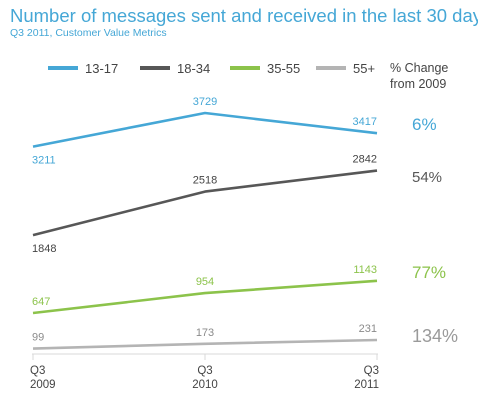  Describe the element at coordinates (365, 160) in the screenshot. I see `data-label-18-34-3: 2842` at that location.